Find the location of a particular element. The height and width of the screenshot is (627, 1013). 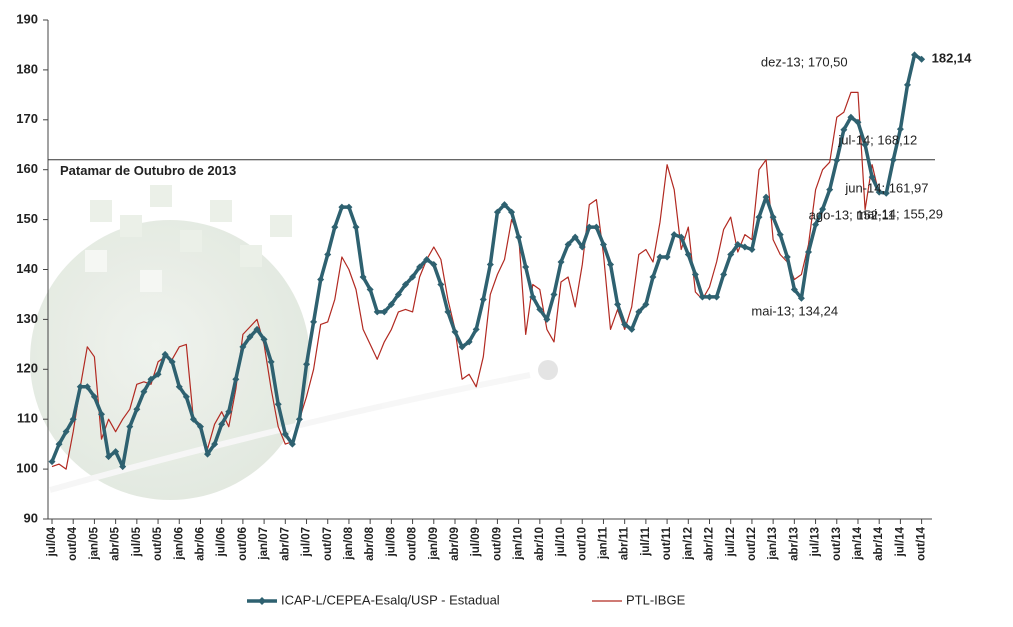

x-tick-label: jul/12 is located at coordinates (731, 542).